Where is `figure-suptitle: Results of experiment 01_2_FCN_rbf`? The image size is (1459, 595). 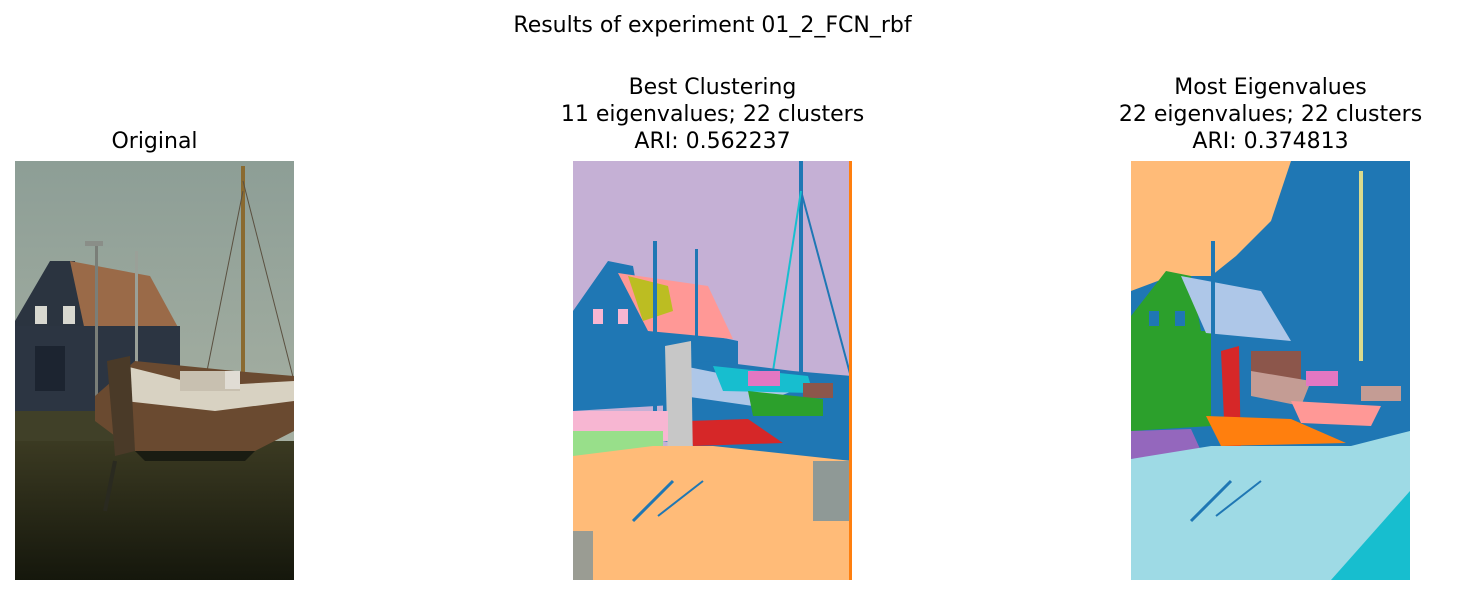 figure-suptitle: Results of experiment 01_2_FCN_rbf is located at coordinates (712, 25).